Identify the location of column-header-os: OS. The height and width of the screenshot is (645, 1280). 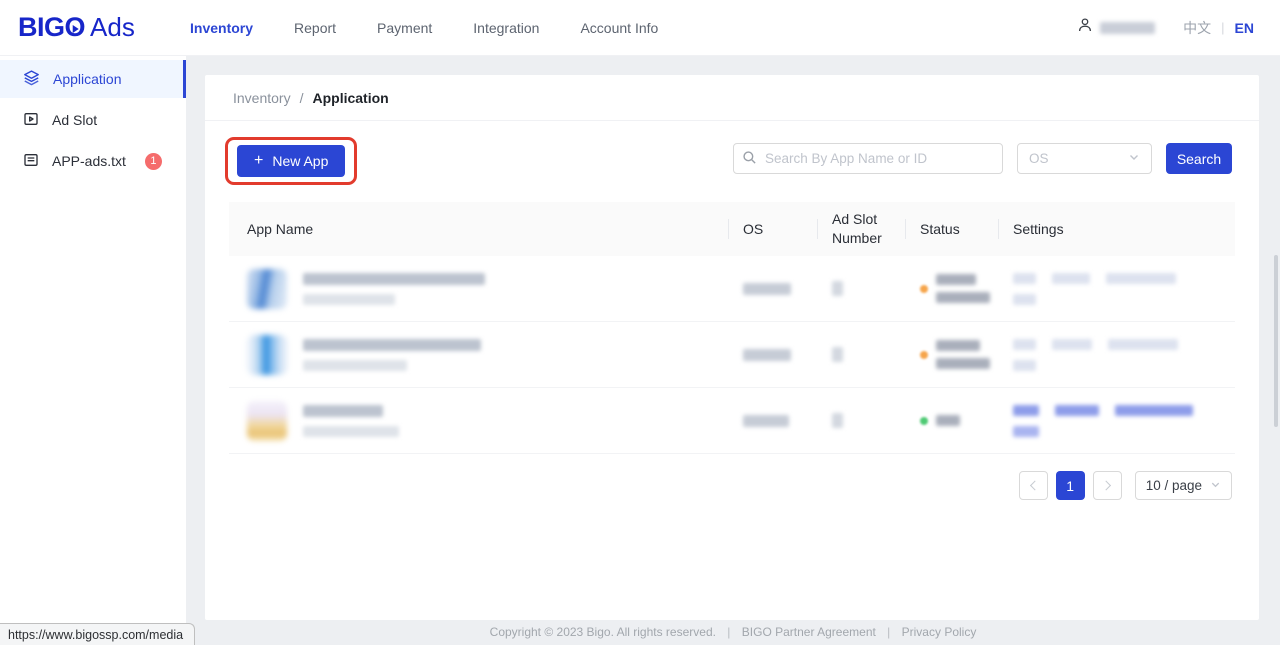
(773, 229).